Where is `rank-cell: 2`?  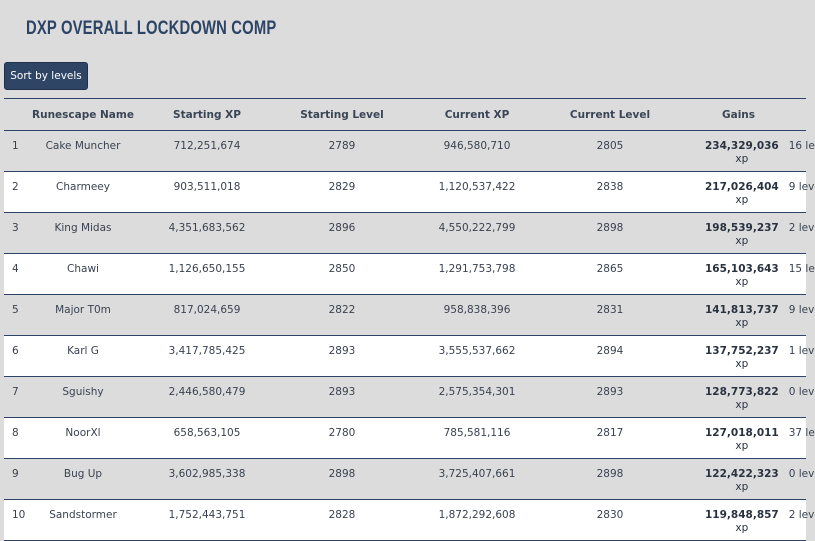 rank-cell: 2 is located at coordinates (15, 192).